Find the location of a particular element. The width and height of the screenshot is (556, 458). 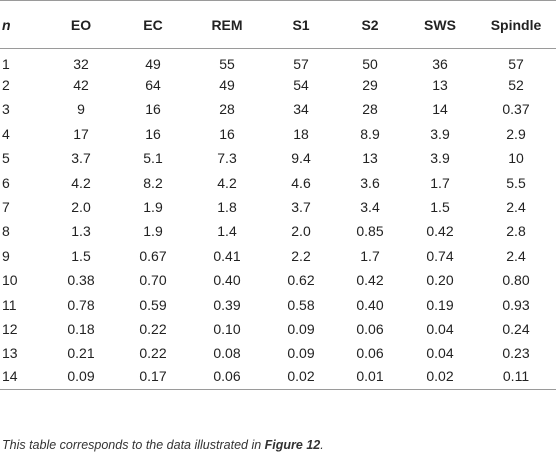

cell-rem: 0.06 is located at coordinates (227, 378).